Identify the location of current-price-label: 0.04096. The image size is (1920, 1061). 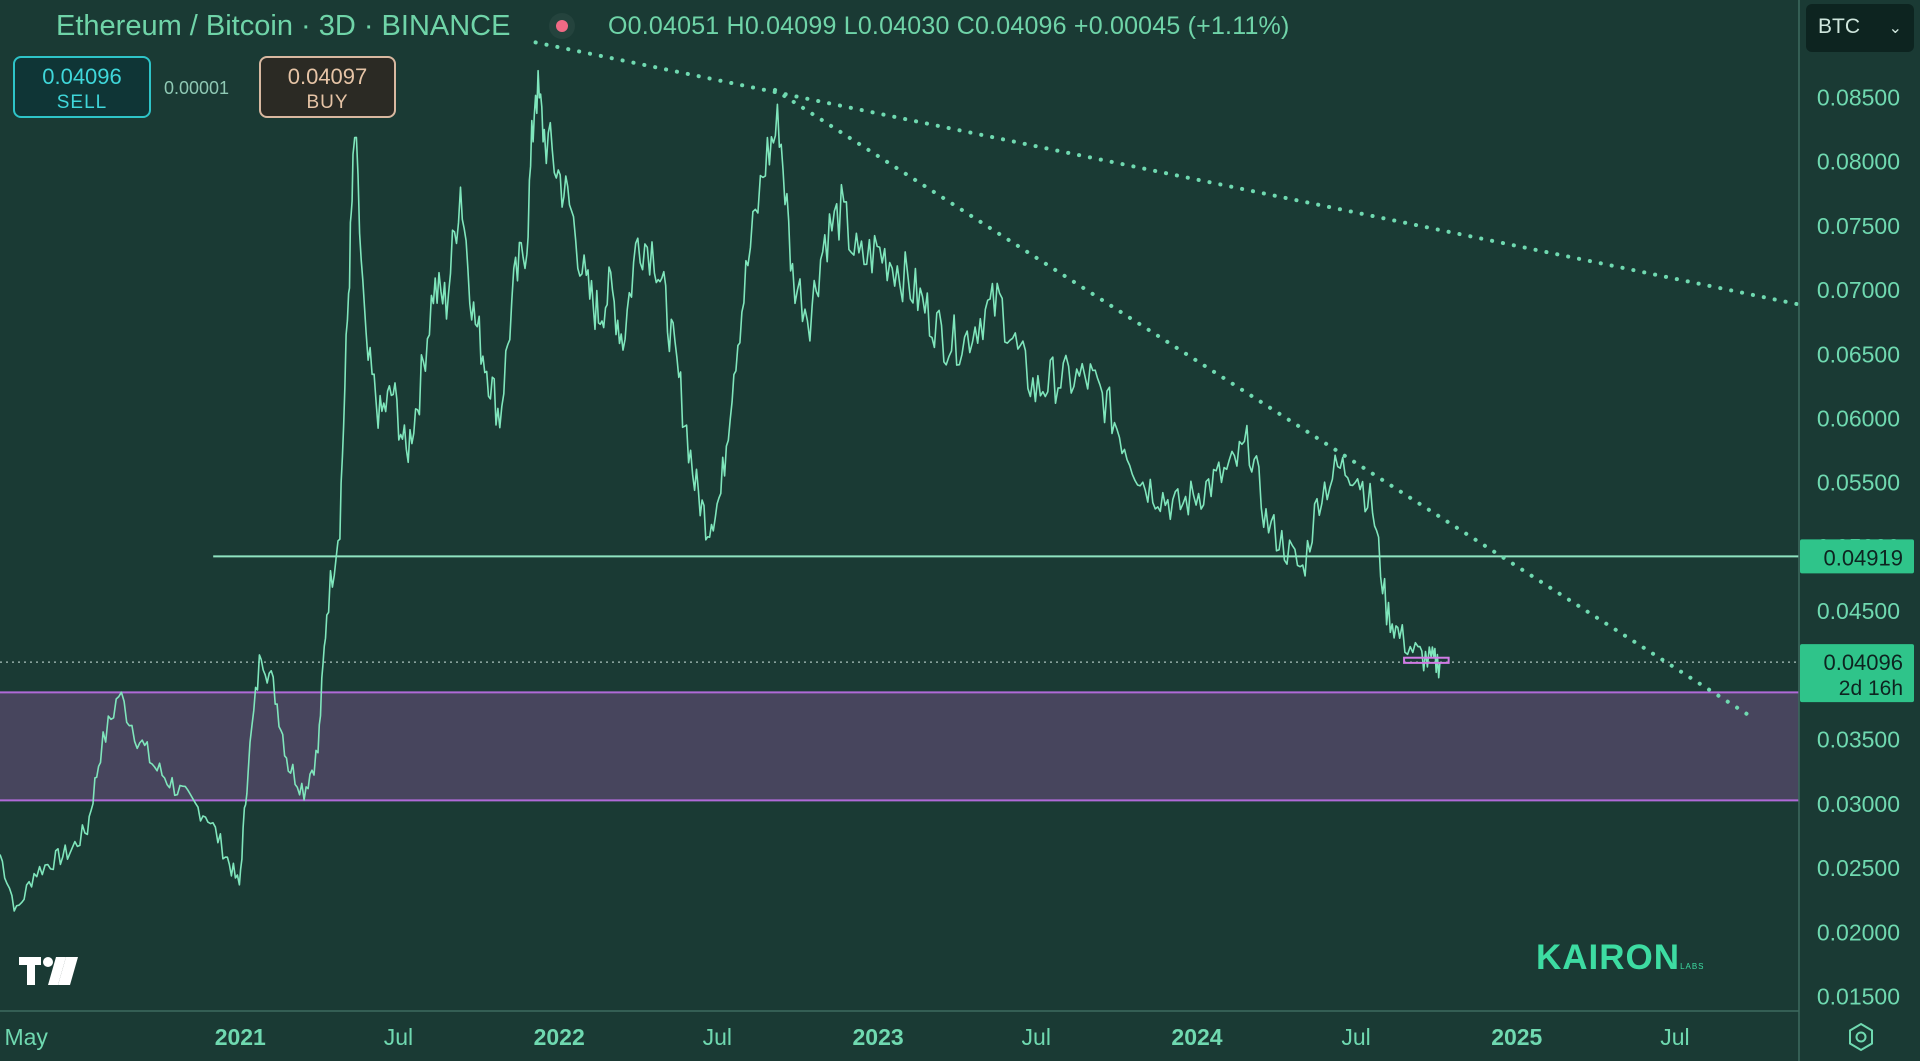
(1863, 662).